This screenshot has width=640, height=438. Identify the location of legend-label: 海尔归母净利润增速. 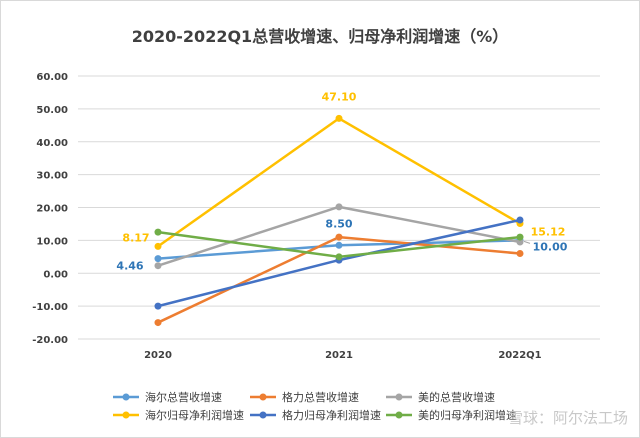
(194, 415).